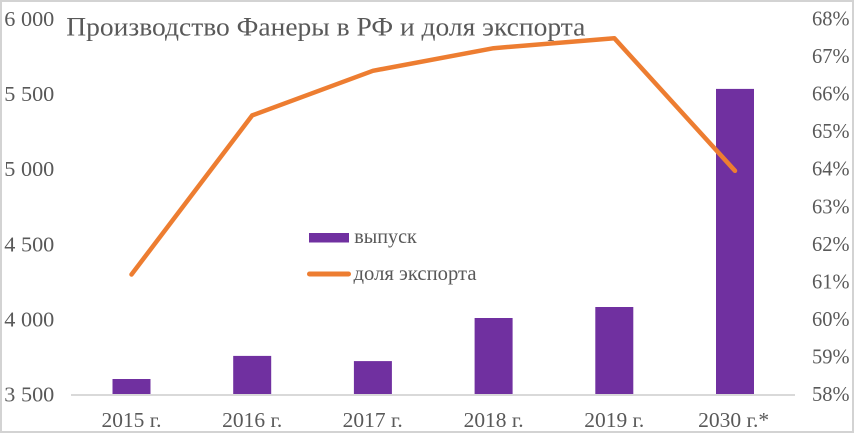  Describe the element at coordinates (29, 94) in the screenshot. I see `svg-text: 5 500` at that location.